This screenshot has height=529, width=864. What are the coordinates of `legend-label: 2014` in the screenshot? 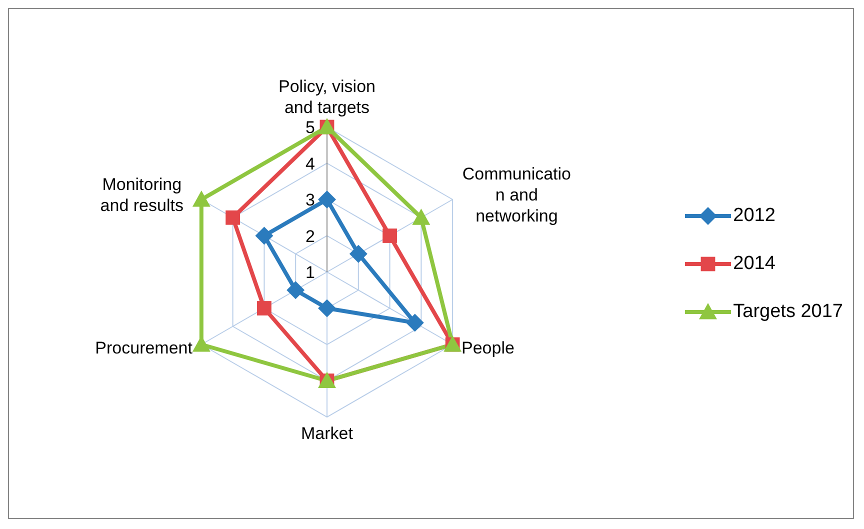 It's located at (754, 263).